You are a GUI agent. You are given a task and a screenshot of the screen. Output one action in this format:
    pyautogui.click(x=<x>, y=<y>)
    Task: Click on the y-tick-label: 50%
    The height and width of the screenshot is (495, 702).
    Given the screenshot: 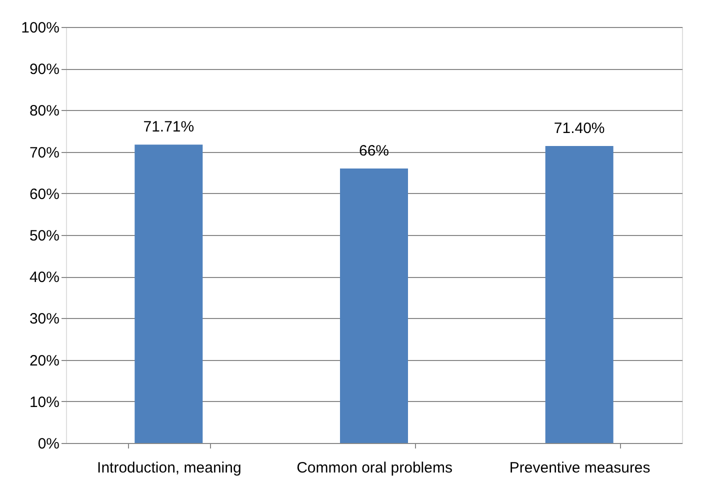 What is the action you would take?
    pyautogui.click(x=44, y=236)
    